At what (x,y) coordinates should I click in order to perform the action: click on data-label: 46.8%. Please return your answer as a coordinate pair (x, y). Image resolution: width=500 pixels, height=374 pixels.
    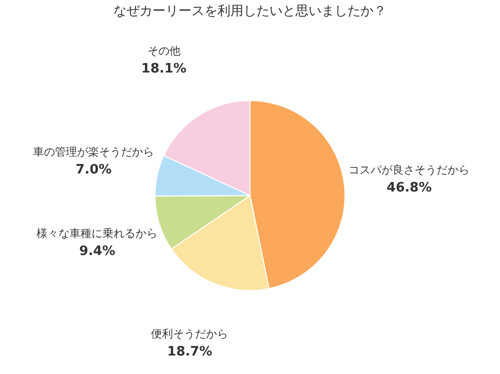
    Looking at the image, I should click on (409, 188).